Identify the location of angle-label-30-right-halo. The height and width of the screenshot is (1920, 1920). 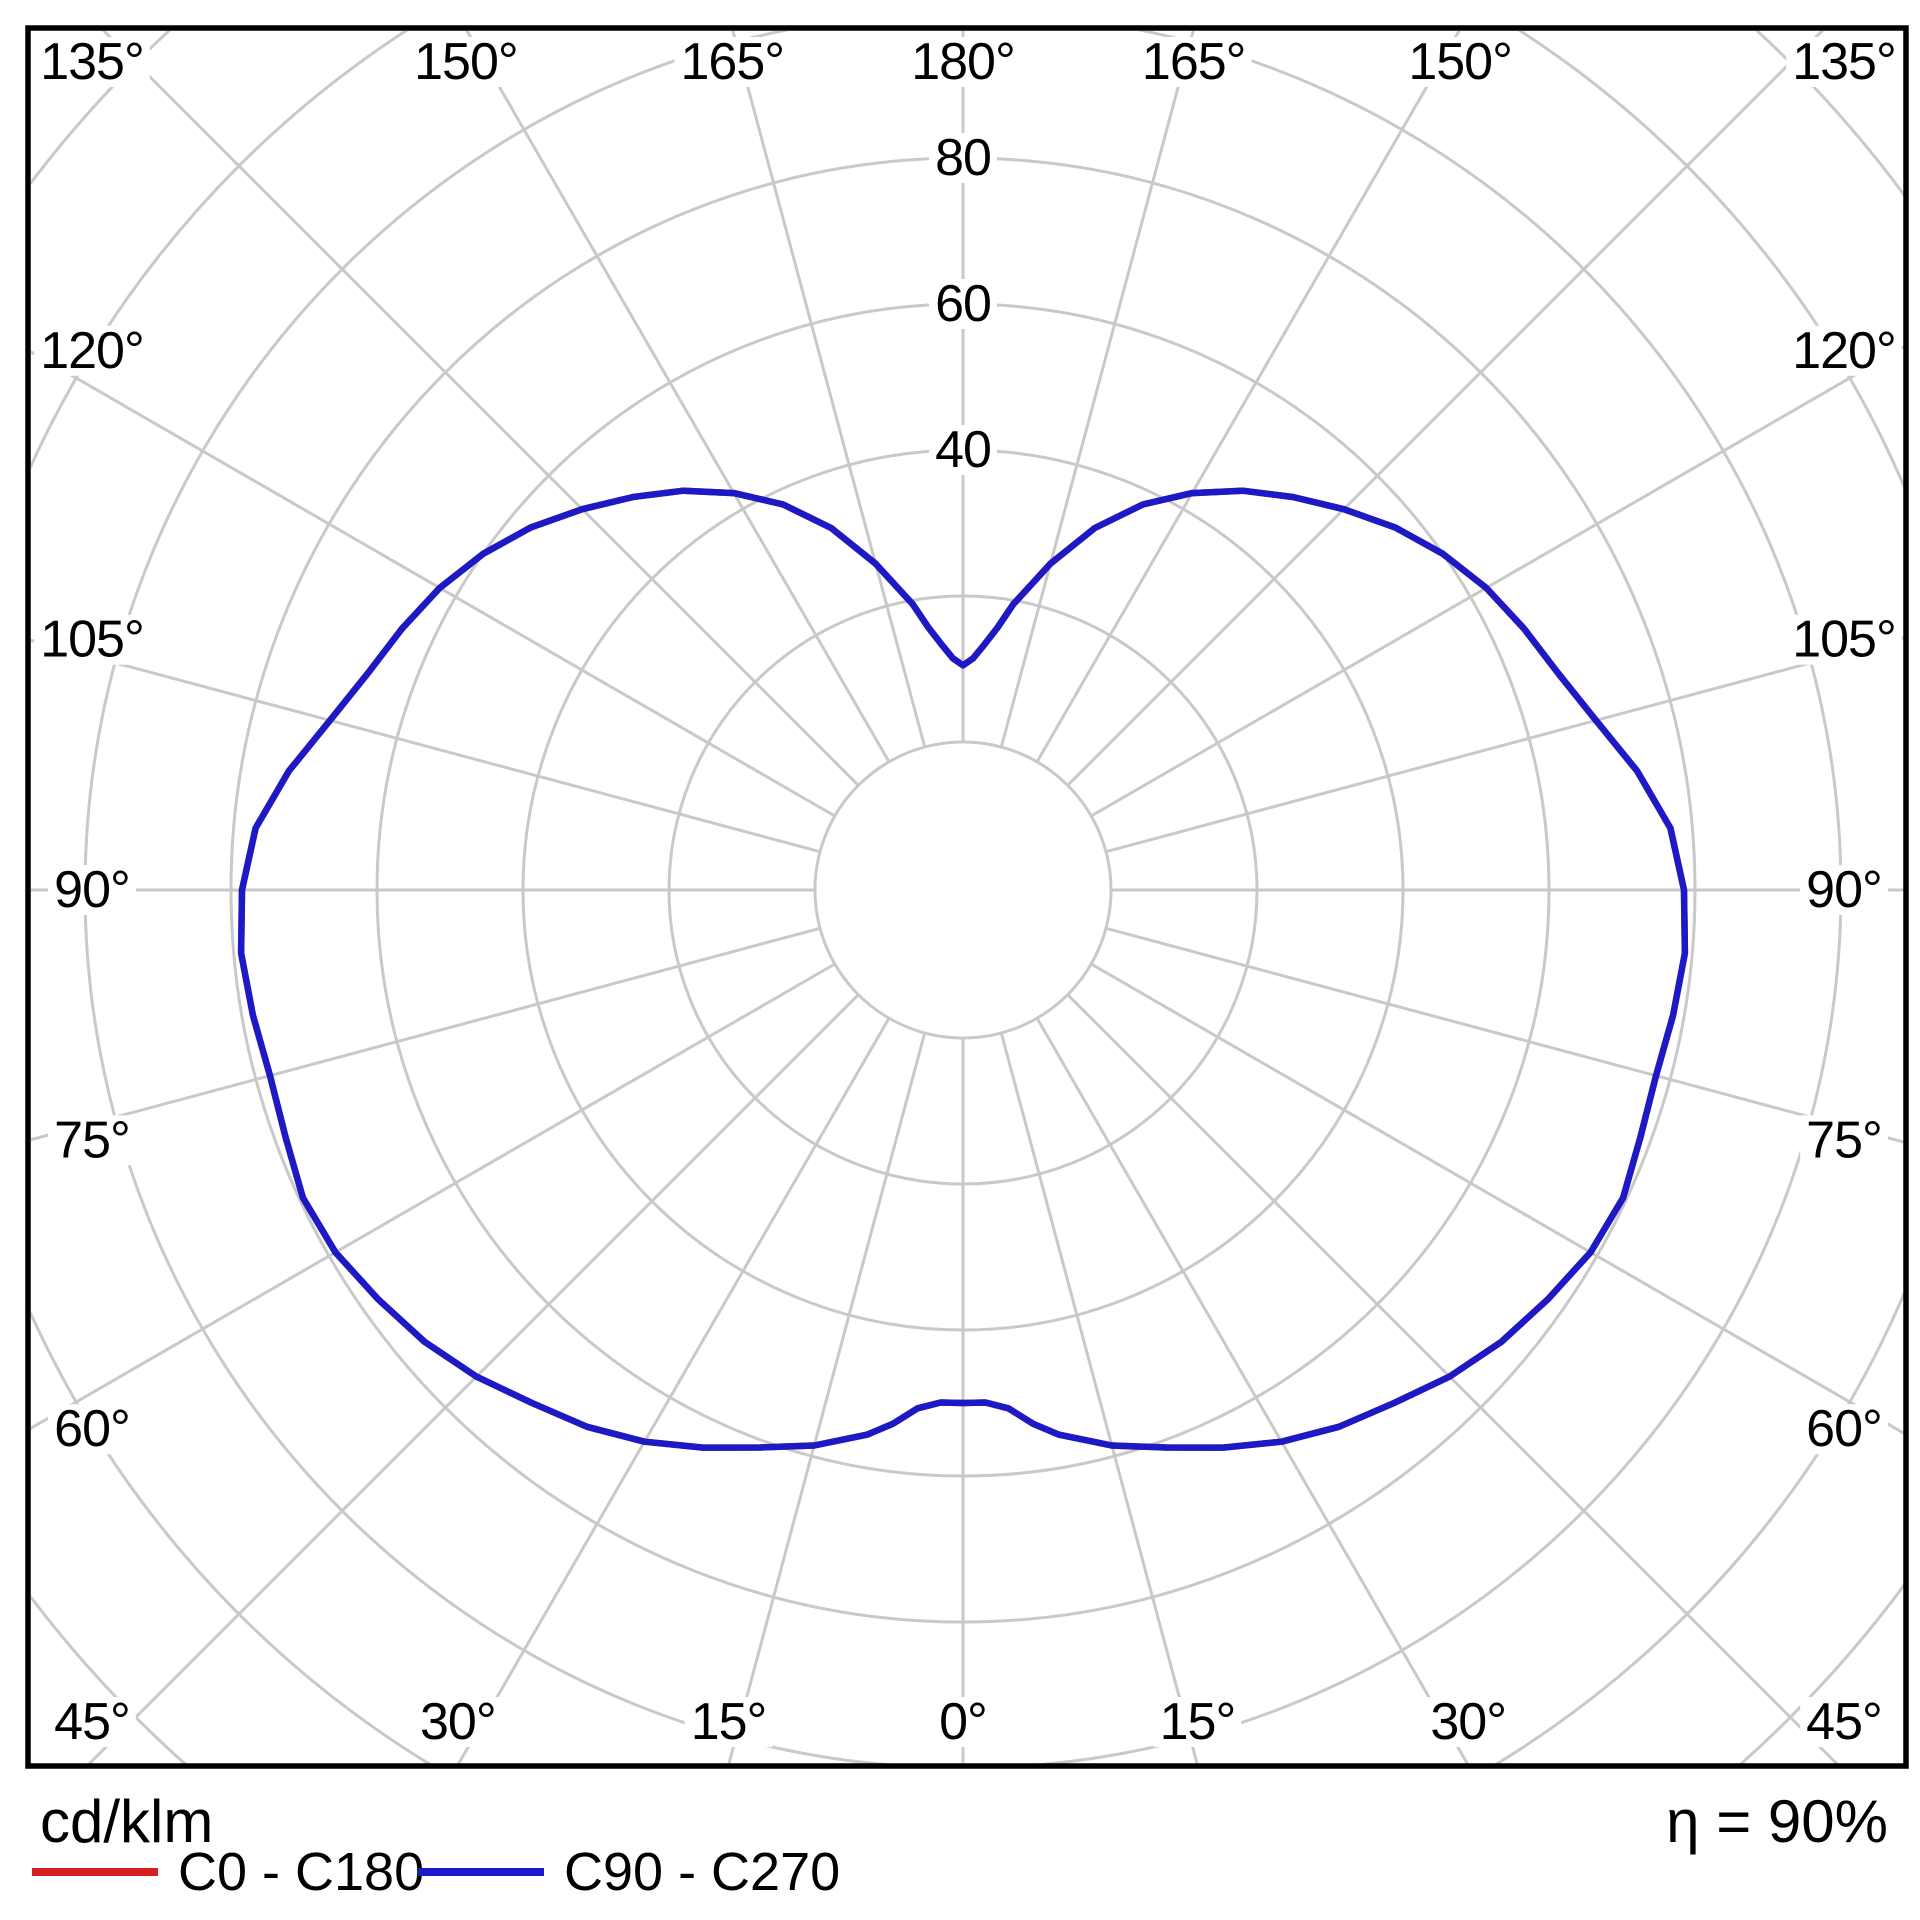
(1468, 1722).